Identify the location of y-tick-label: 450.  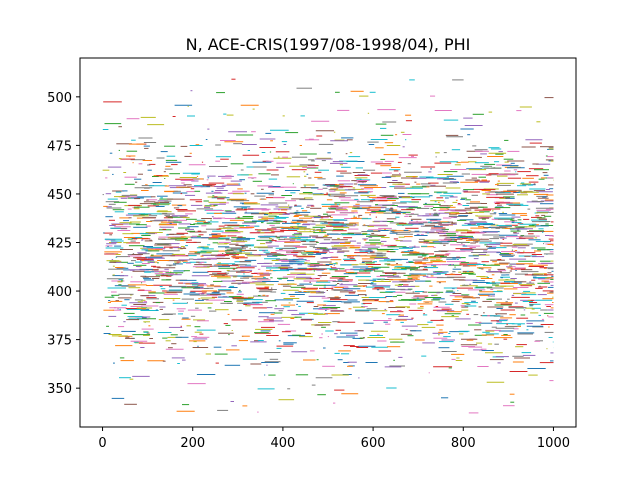
(59, 195).